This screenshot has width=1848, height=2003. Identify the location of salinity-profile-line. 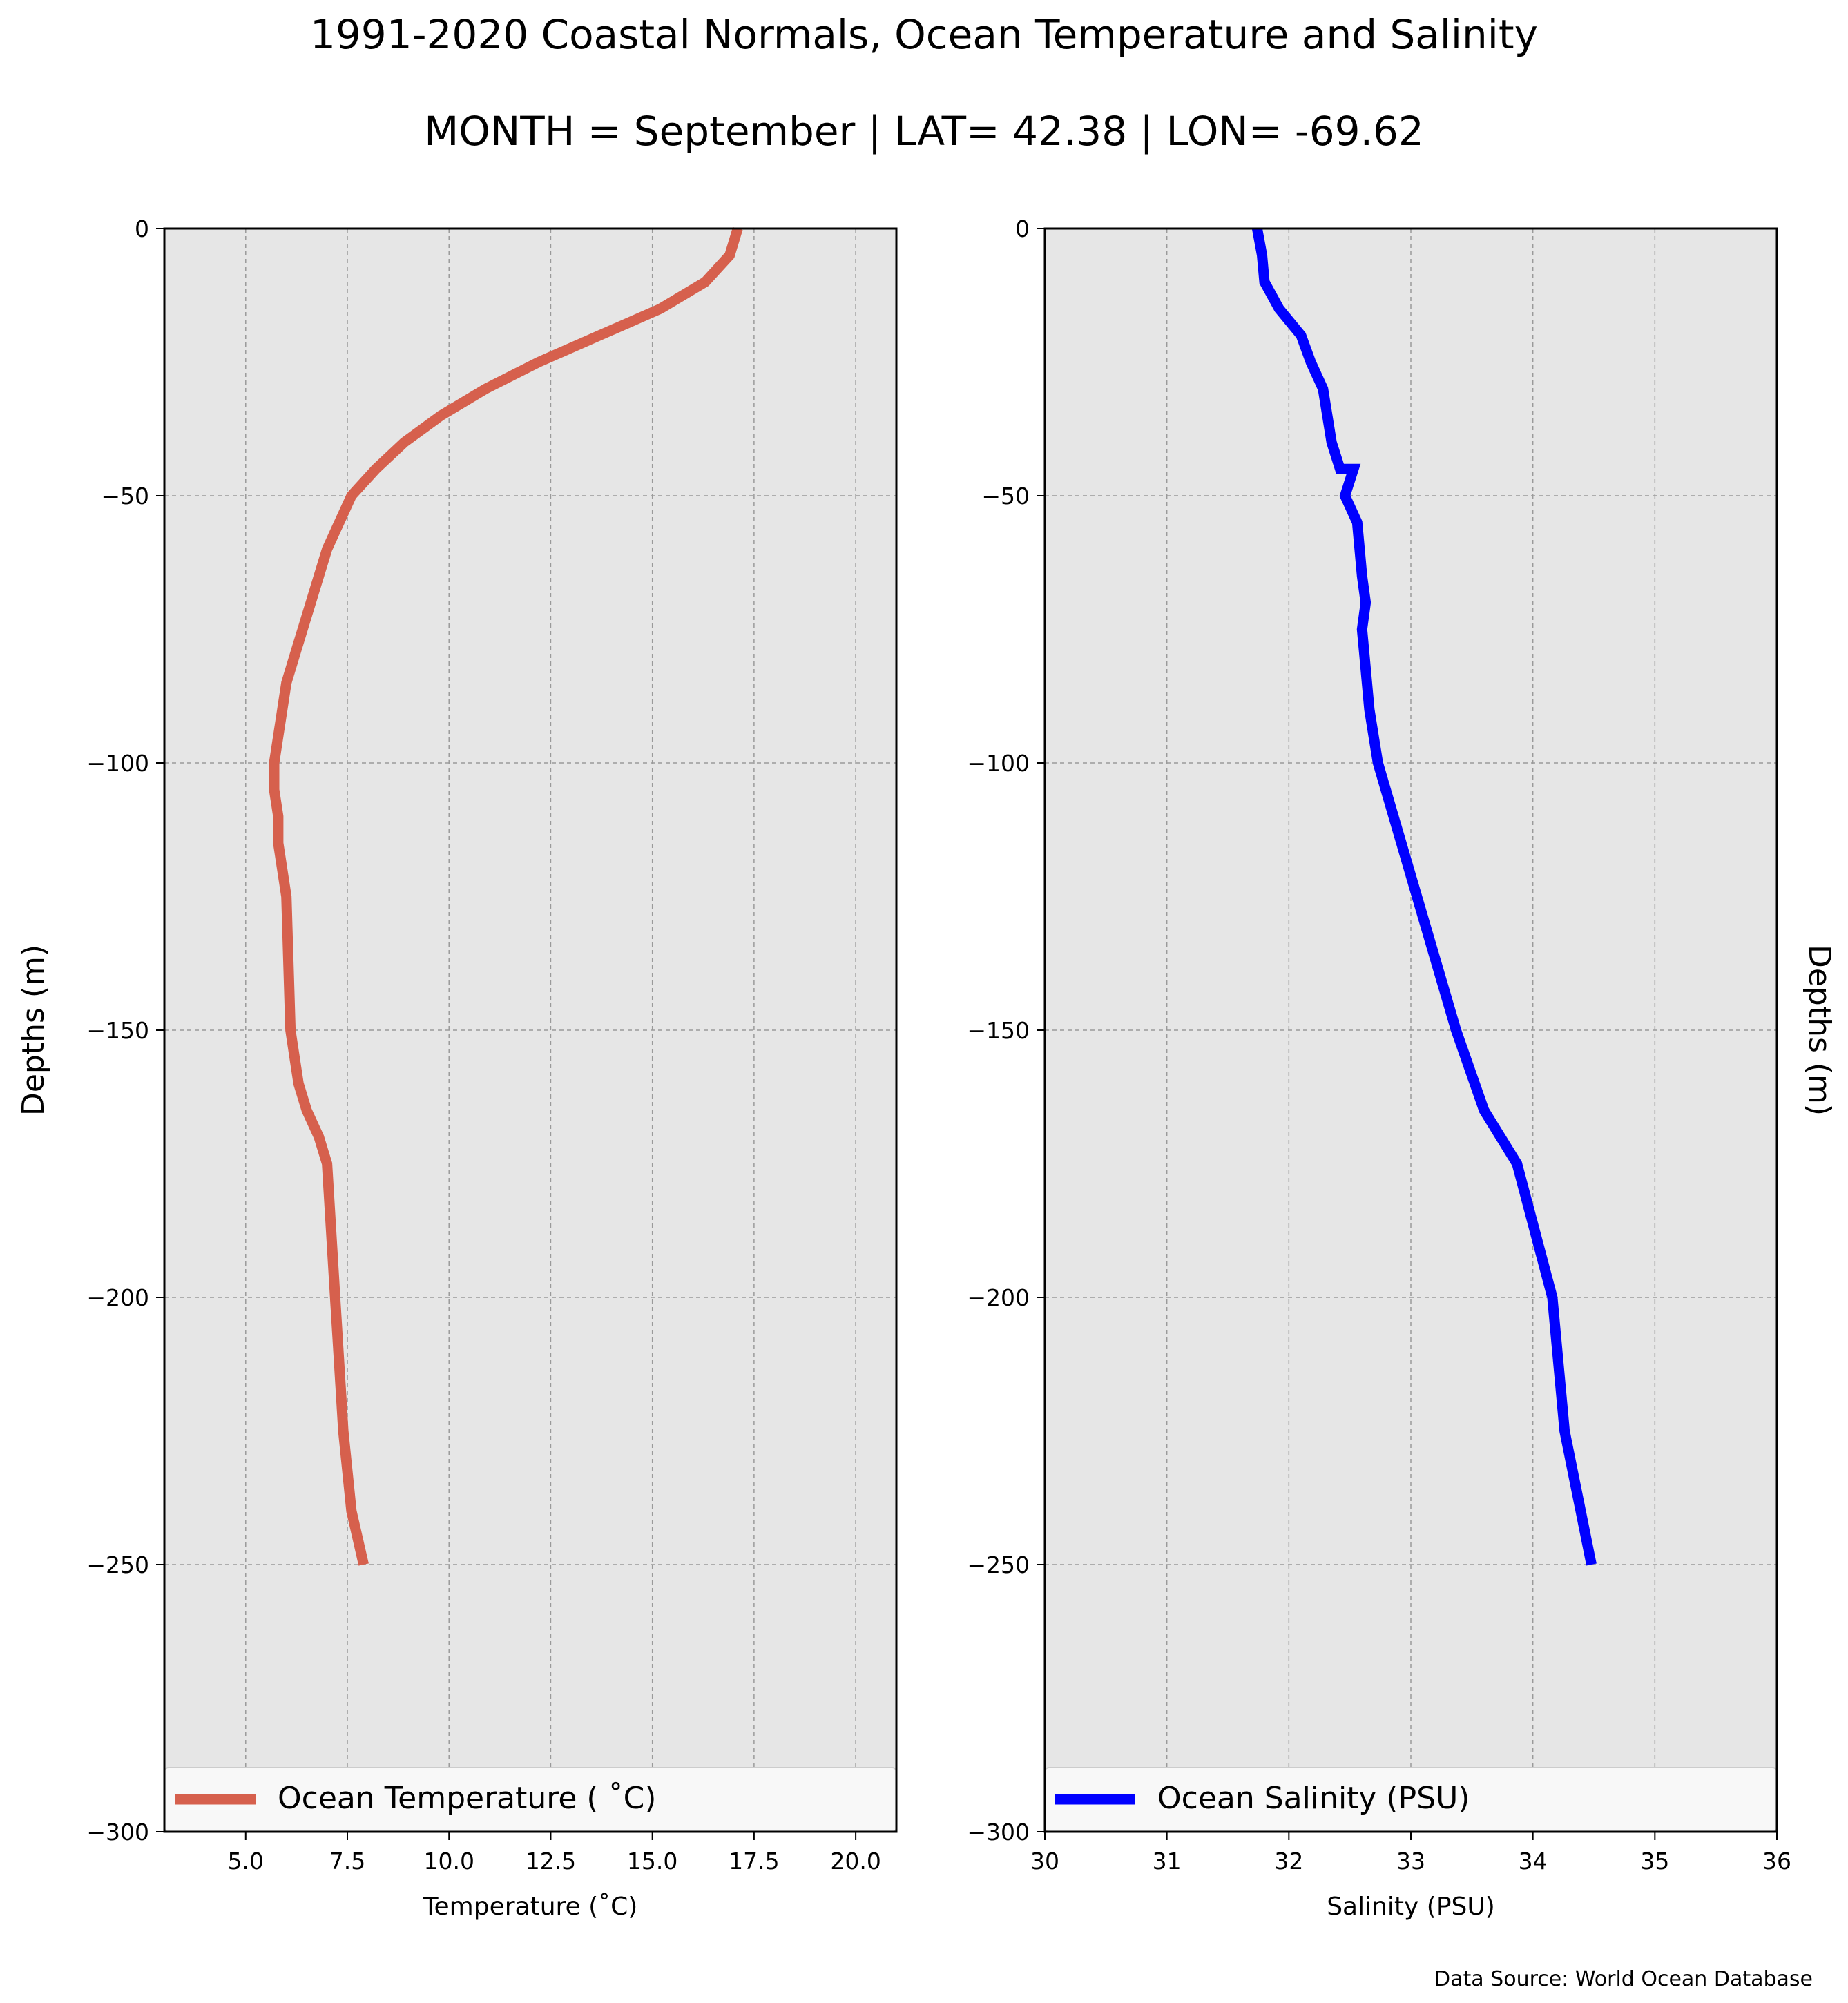
(1424, 896).